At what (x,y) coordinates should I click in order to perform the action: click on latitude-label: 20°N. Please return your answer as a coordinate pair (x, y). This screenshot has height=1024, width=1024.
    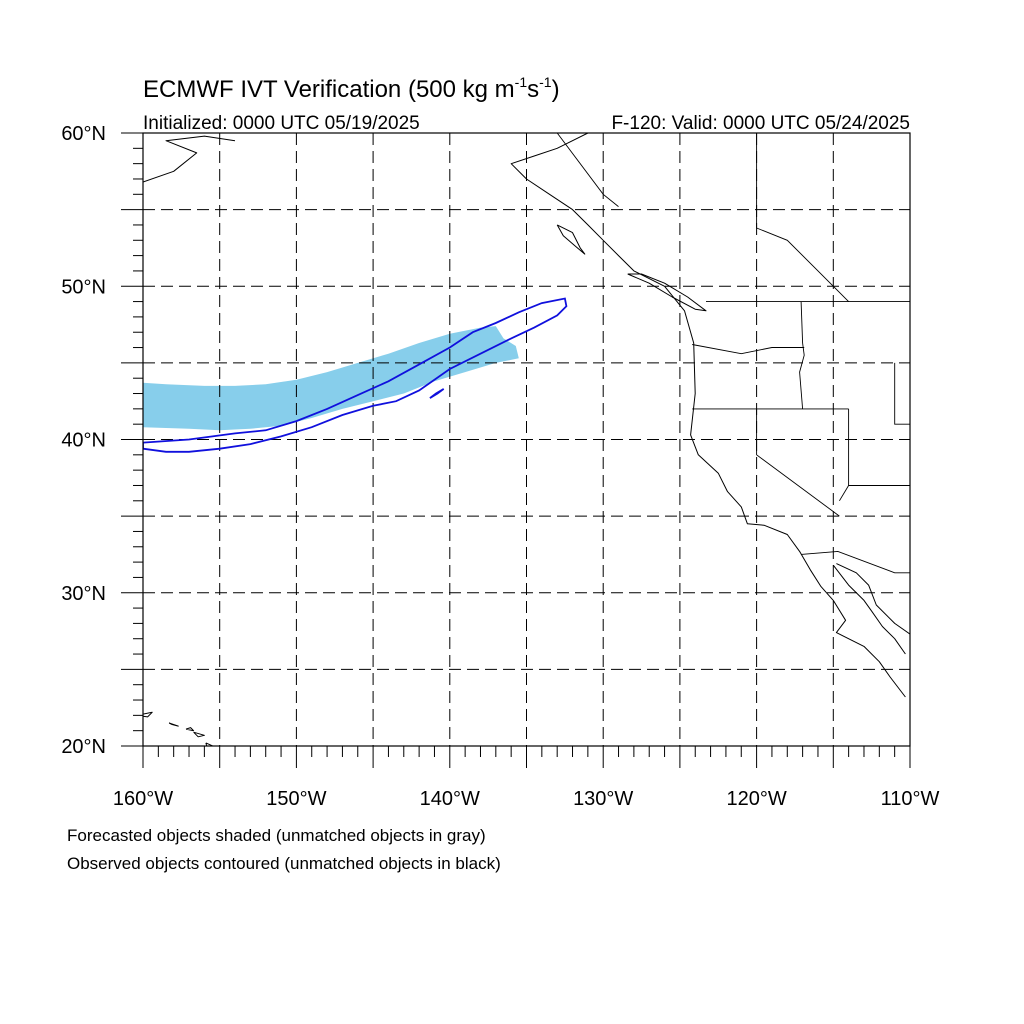
    Looking at the image, I should click on (83, 747).